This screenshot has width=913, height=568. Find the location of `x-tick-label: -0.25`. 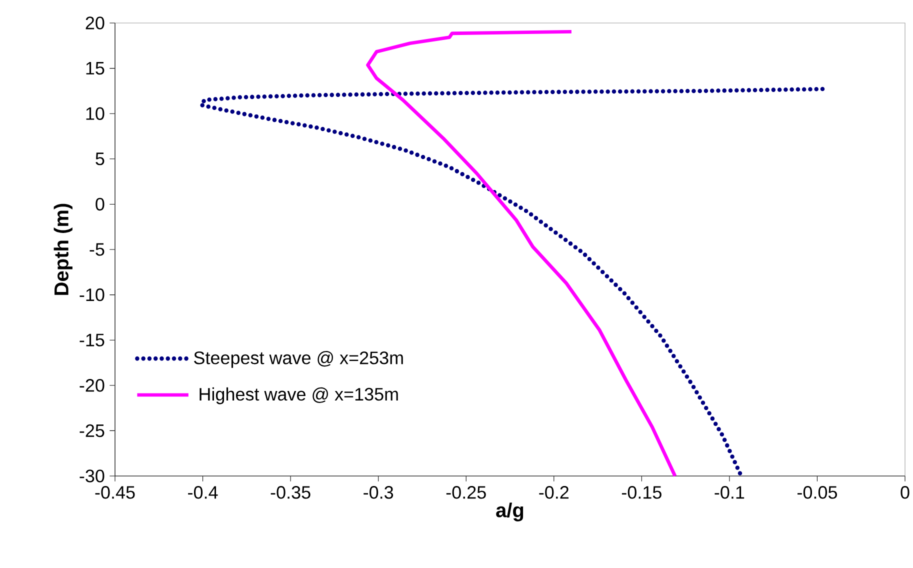

x-tick-label: -0.25 is located at coordinates (466, 492).